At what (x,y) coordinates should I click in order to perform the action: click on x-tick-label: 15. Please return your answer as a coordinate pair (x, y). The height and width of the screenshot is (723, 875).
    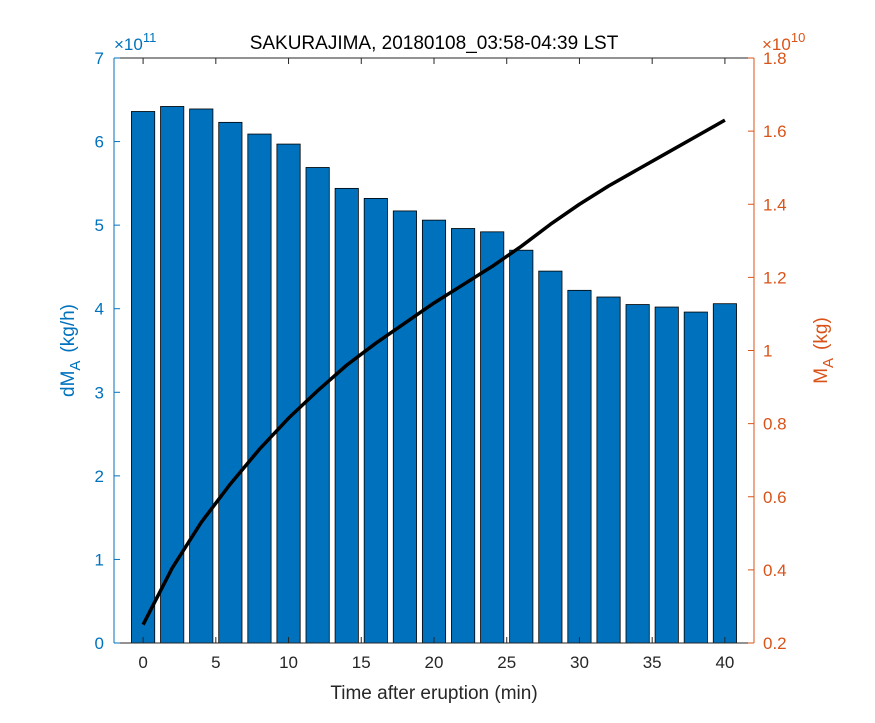
    Looking at the image, I should click on (361, 662).